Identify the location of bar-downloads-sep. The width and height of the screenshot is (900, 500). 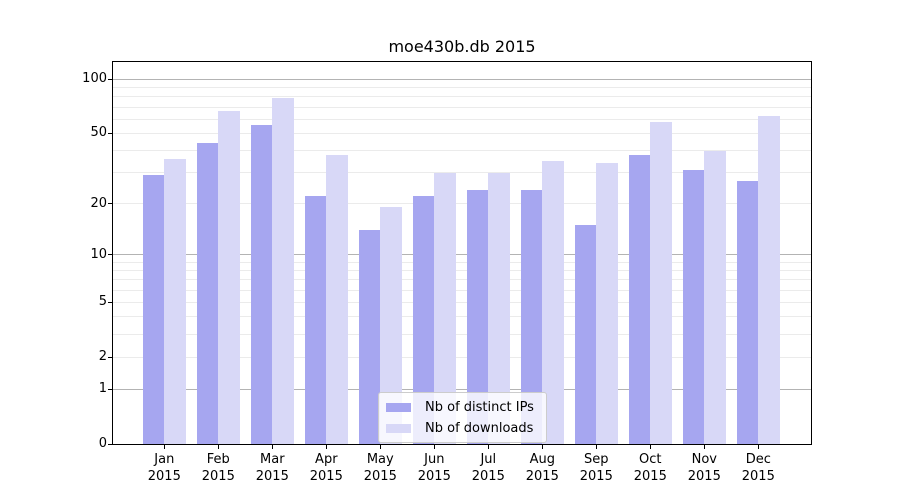
(607, 303).